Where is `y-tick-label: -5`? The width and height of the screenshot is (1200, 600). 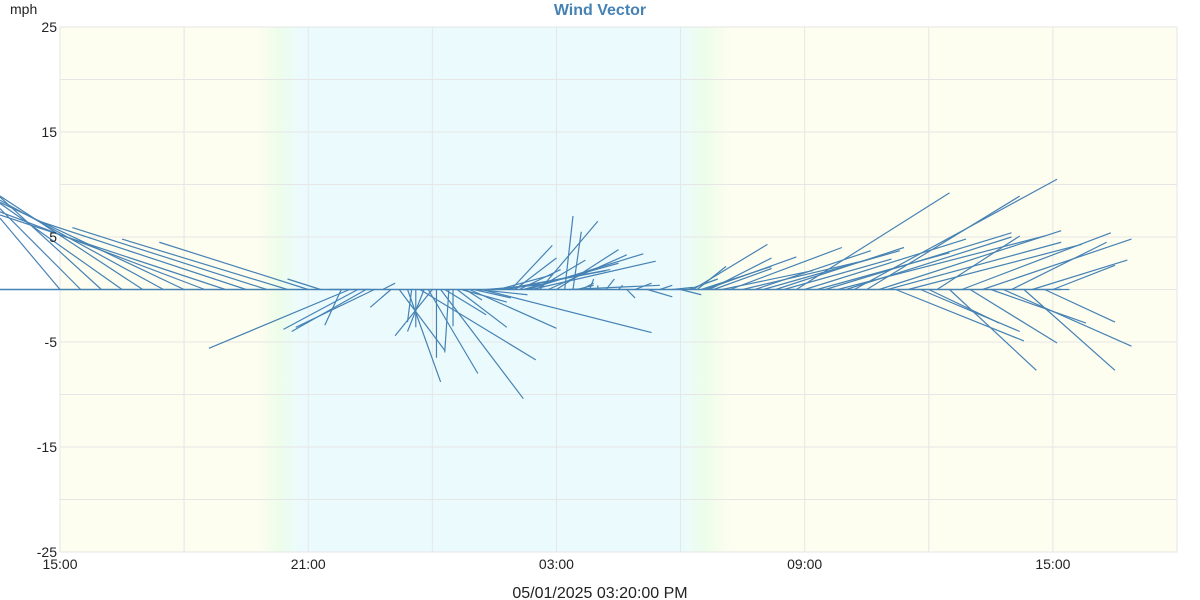
y-tick-label: -5 is located at coordinates (51, 342).